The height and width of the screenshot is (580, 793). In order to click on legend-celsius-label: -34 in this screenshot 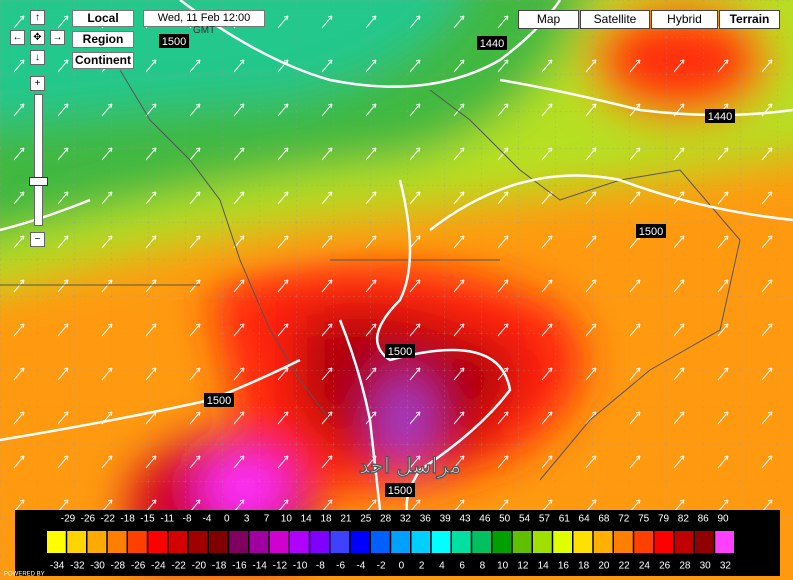, I will do `click(57, 566)`.